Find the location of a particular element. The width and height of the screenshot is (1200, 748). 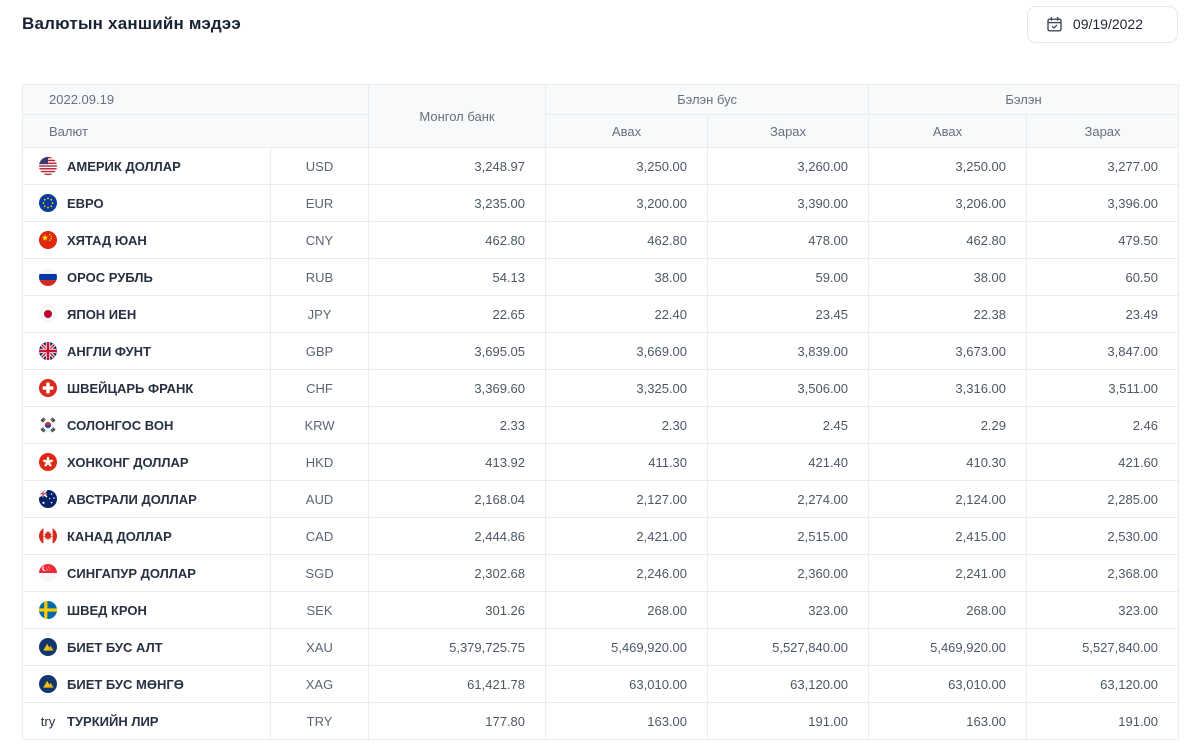

mongol-bank-rate: 413.92 is located at coordinates (457, 462).